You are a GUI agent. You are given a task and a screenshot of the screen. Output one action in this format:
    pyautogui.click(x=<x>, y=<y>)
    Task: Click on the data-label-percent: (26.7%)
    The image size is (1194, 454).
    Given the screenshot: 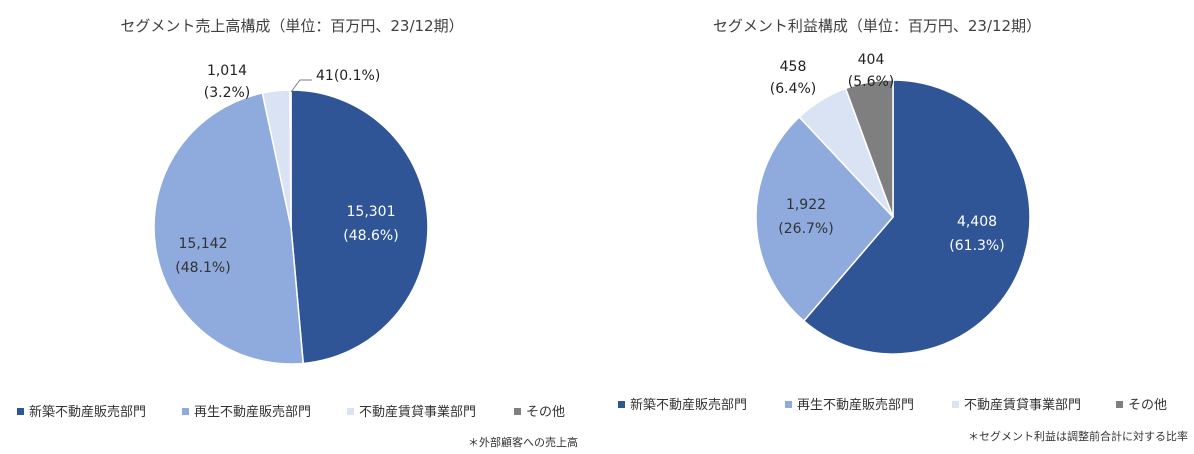 What is the action you would take?
    pyautogui.click(x=805, y=229)
    